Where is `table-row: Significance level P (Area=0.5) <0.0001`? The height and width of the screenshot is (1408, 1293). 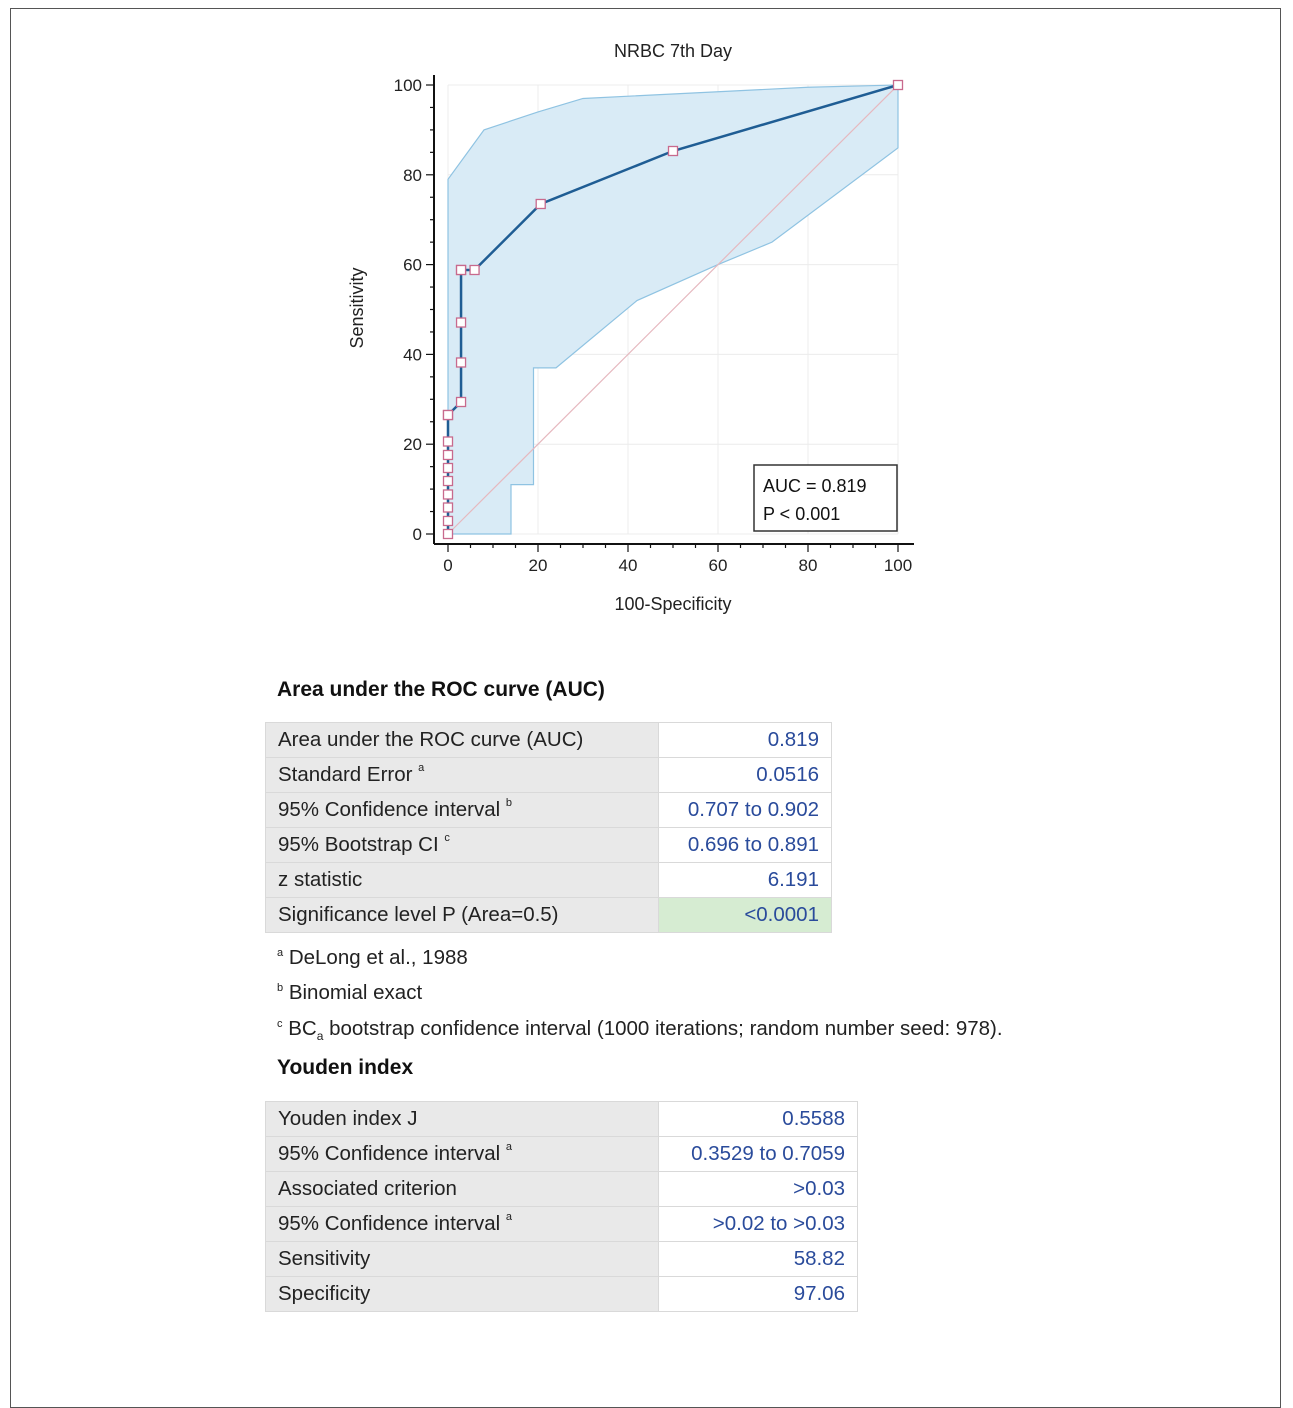
table-row: Significance level P (Area=0.5) <0.0001 is located at coordinates (548, 915).